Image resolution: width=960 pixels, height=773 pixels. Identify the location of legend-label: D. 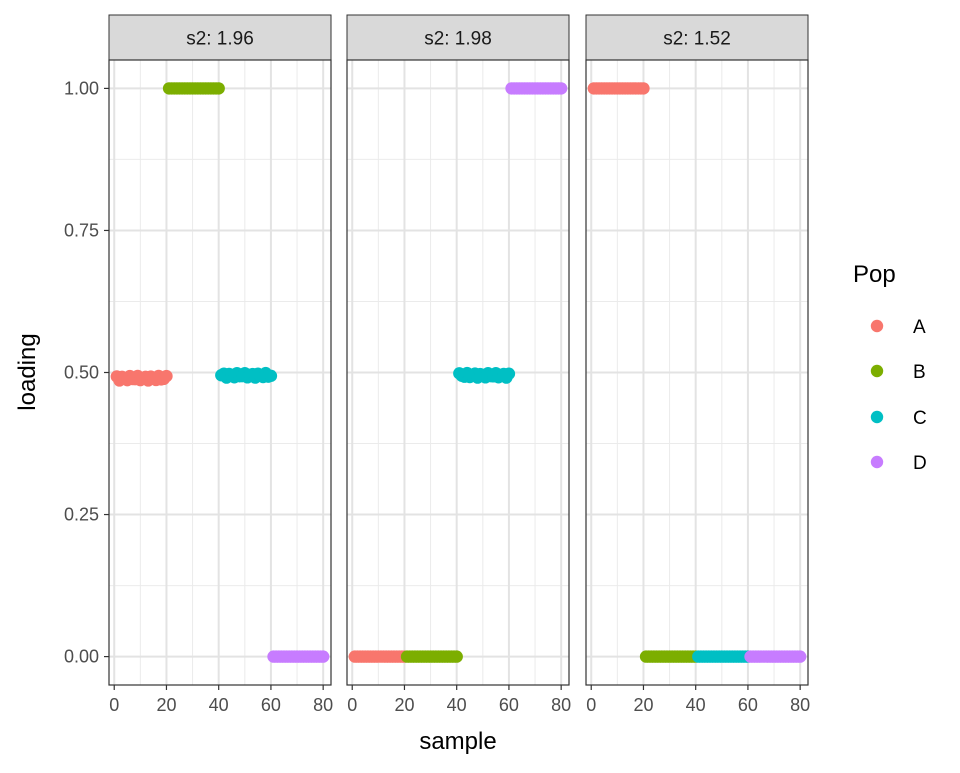
(920, 463).